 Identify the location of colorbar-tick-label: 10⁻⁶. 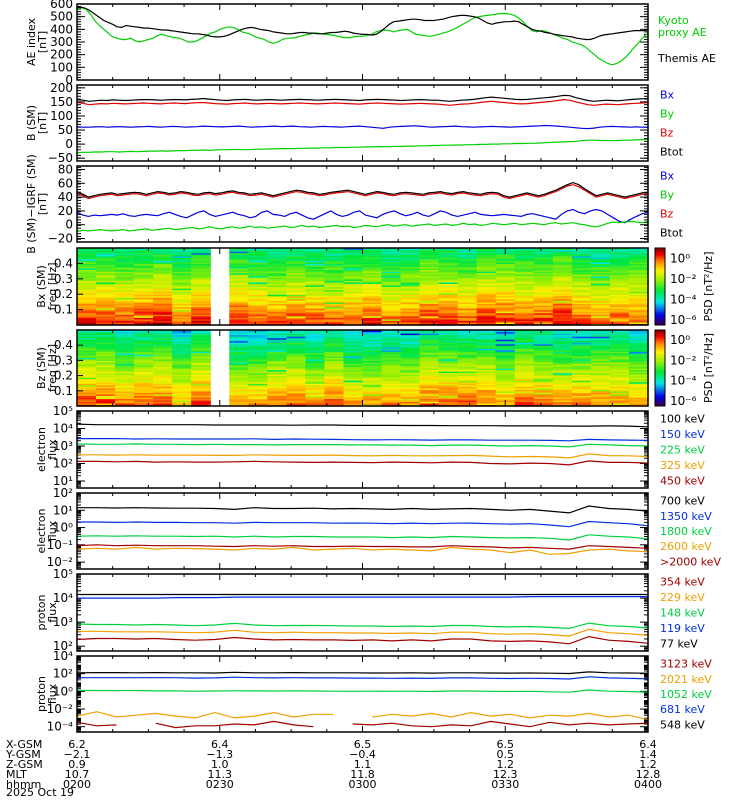
(683, 320).